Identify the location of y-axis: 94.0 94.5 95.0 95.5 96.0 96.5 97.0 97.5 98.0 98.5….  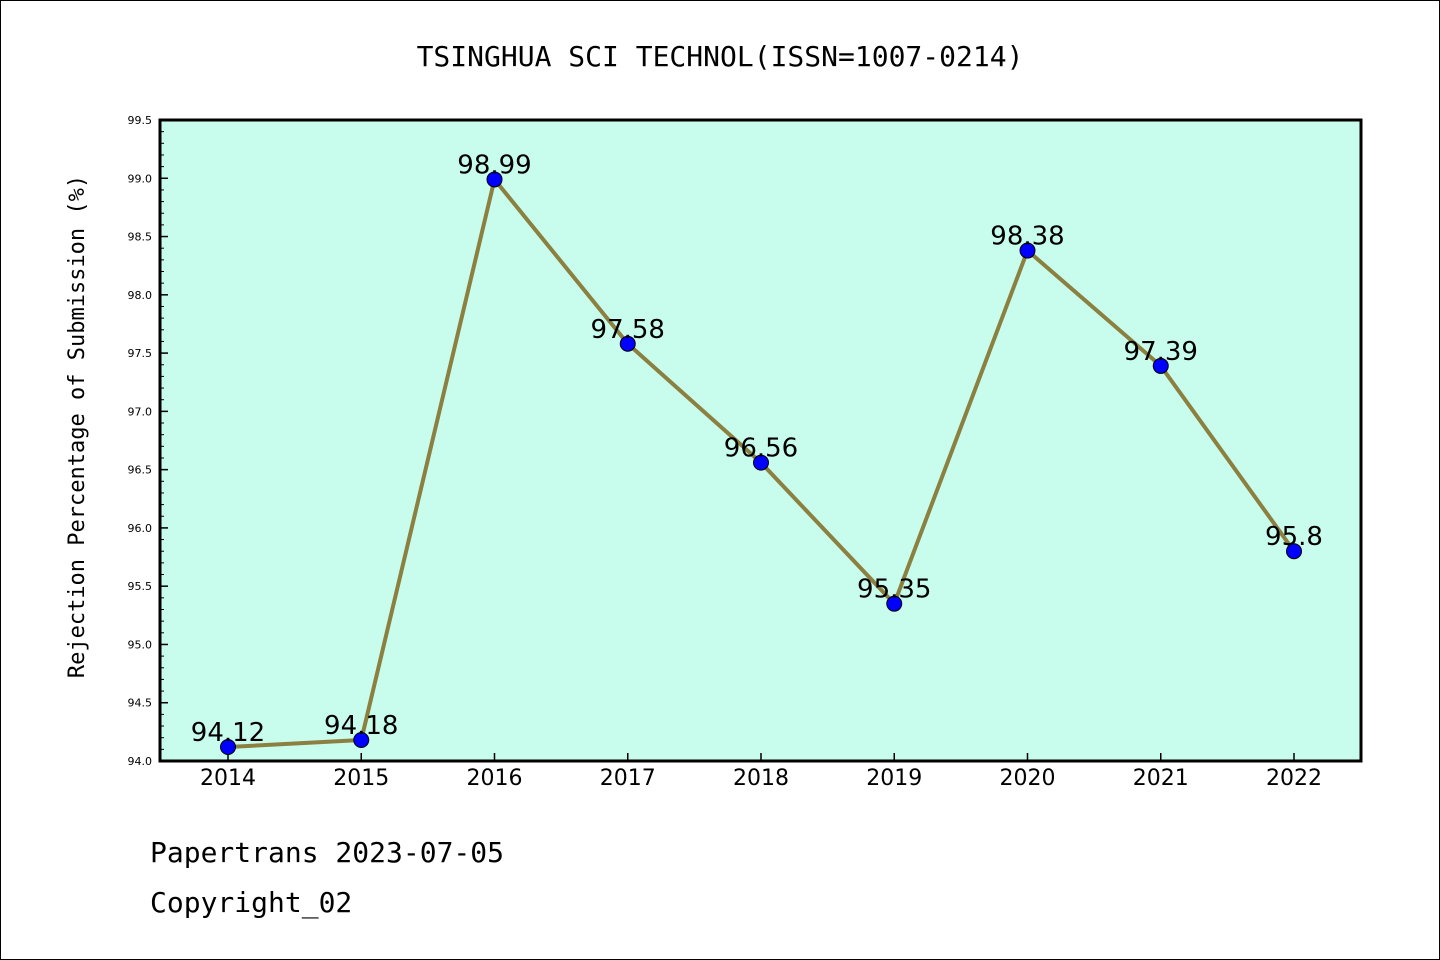
(148, 441).